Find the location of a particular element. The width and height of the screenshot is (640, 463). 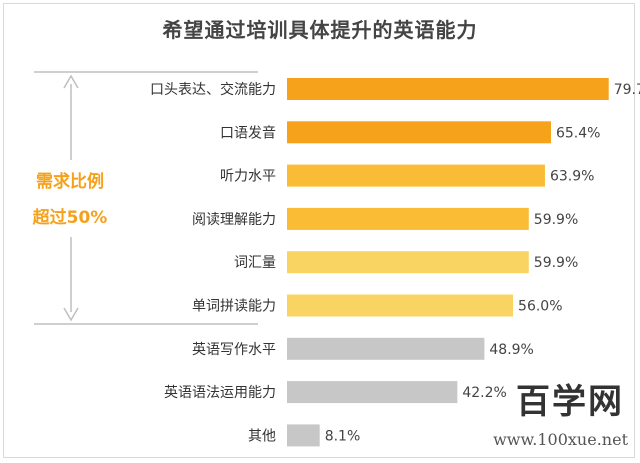

category-label: 听力水平 is located at coordinates (248, 177).